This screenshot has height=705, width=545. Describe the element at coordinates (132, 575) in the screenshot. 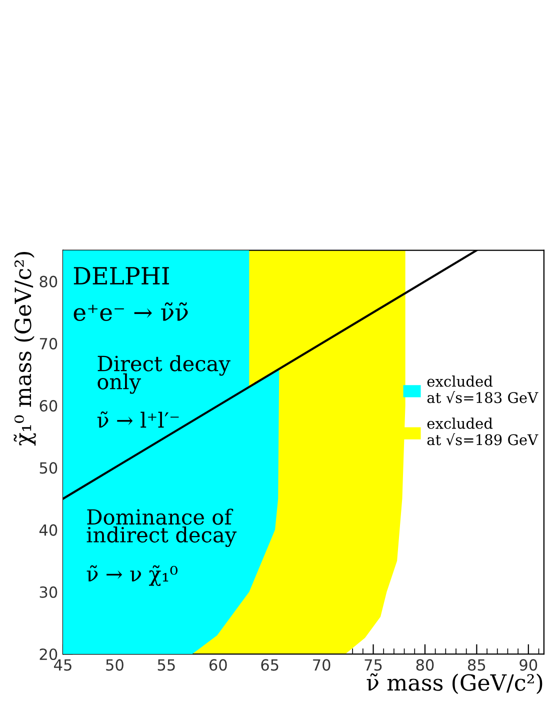

I see `annotation: ν̃ → ν χ̃₁⁰` at that location.